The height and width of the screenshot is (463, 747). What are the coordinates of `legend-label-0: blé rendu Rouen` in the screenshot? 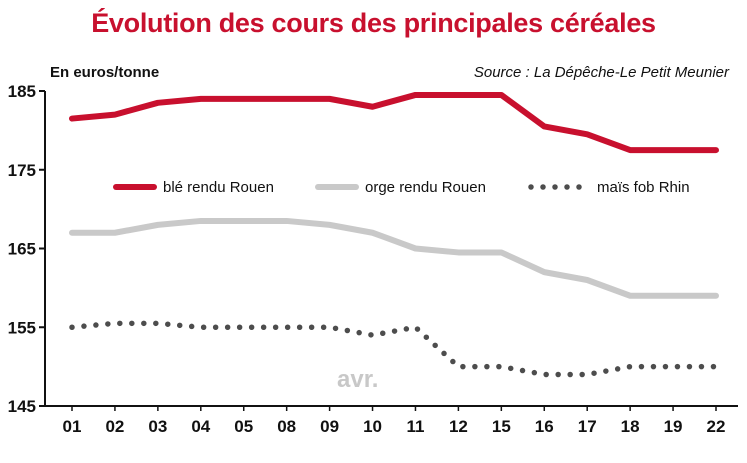 It's located at (218, 187).